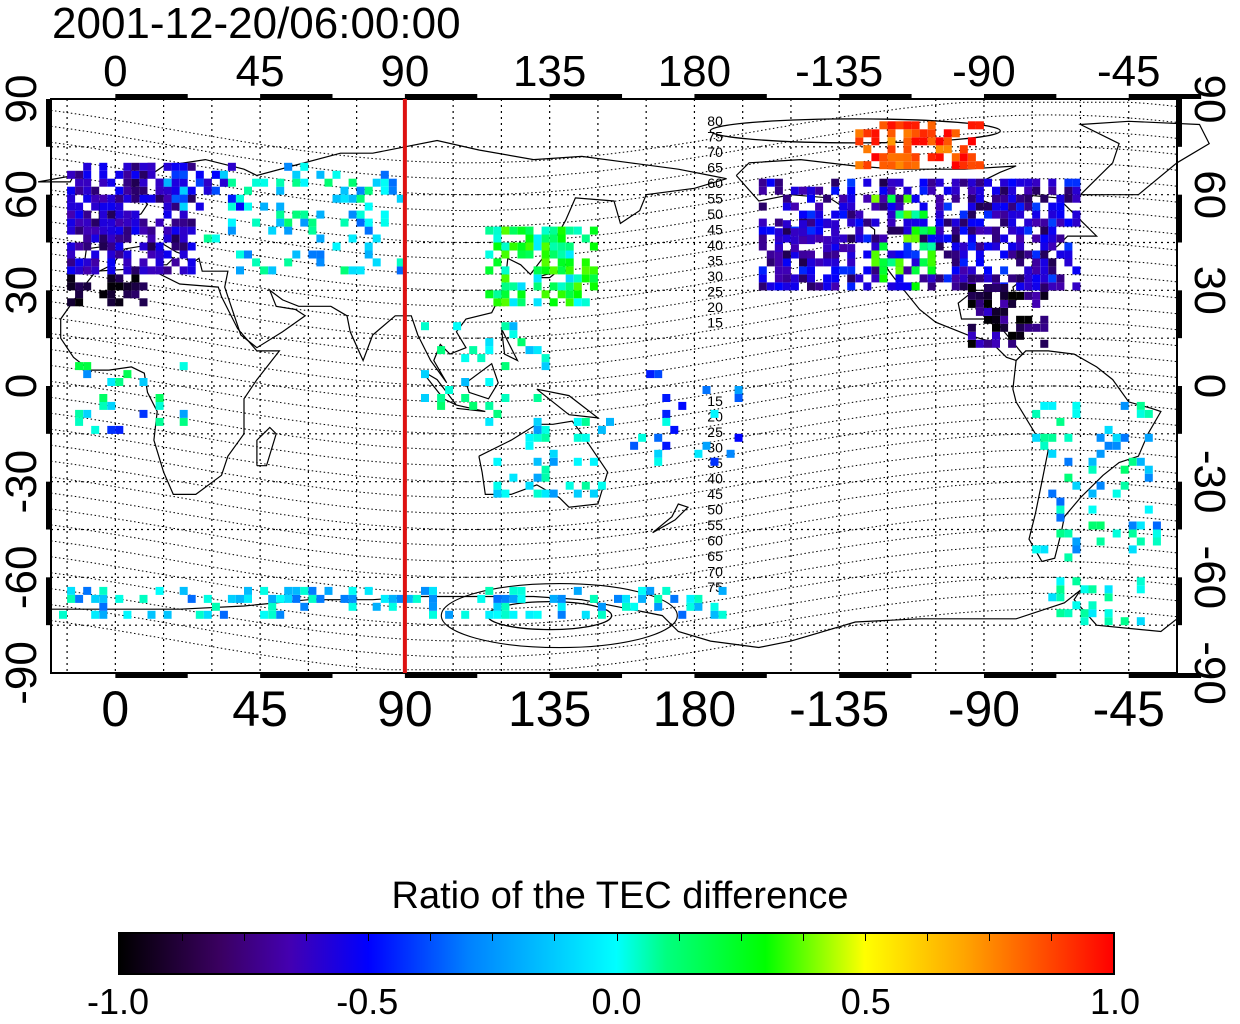 The height and width of the screenshot is (1024, 1240). What do you see at coordinates (367, 1001) in the screenshot?
I see `colorbar-tick-label: -0.5` at bounding box center [367, 1001].